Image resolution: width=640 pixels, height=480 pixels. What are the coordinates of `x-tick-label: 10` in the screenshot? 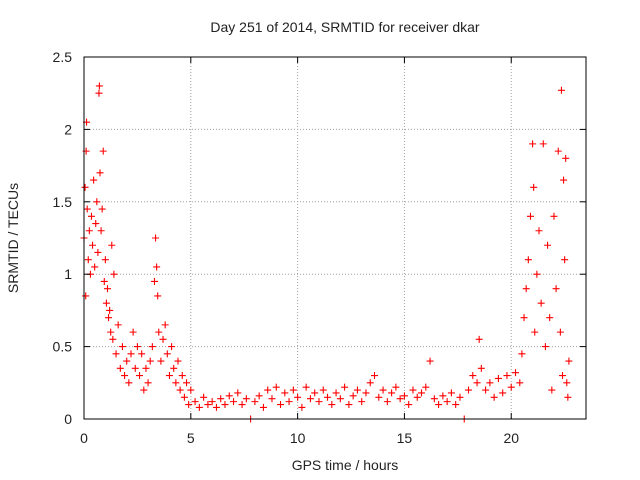 It's located at (298, 438).